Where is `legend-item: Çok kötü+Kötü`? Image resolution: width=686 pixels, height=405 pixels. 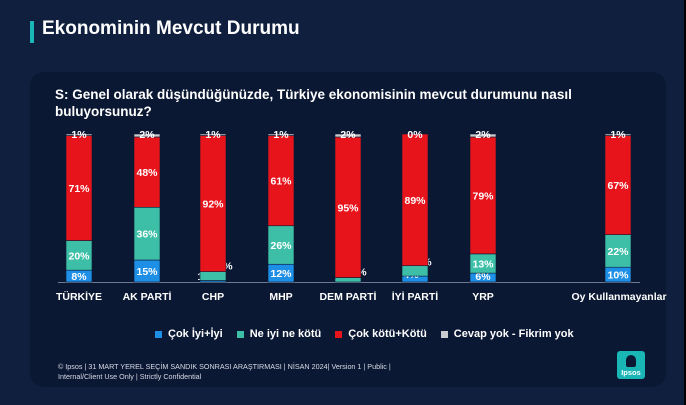 legend-item: Çok kötü+Kötü is located at coordinates (381, 334).